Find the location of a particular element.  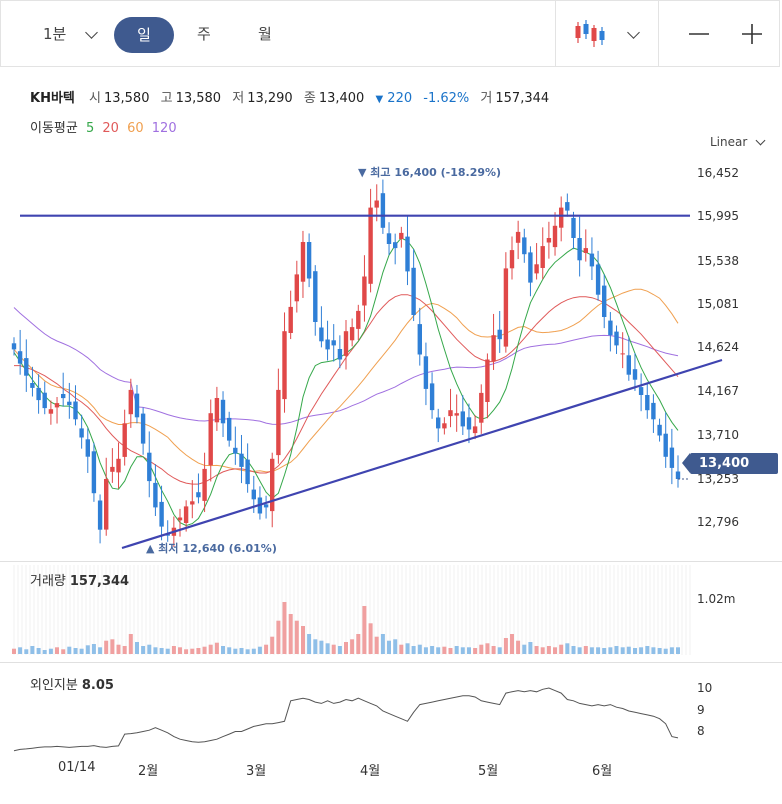

interval-select: 1분 is located at coordinates (55, 34).